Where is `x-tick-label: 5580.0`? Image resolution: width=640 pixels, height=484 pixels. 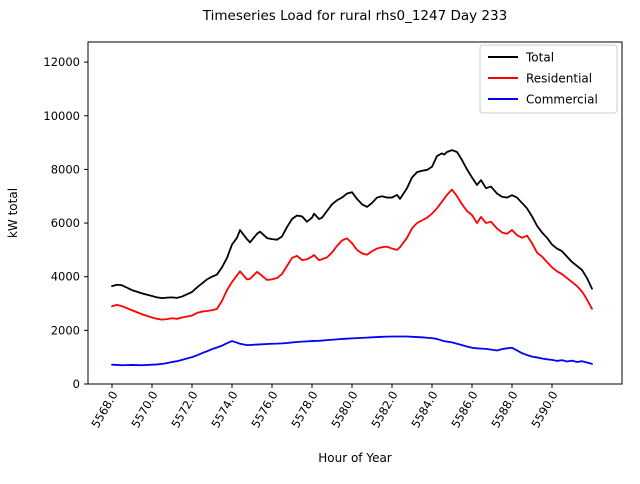 x-tick-label: 5580.0 is located at coordinates (344, 410).